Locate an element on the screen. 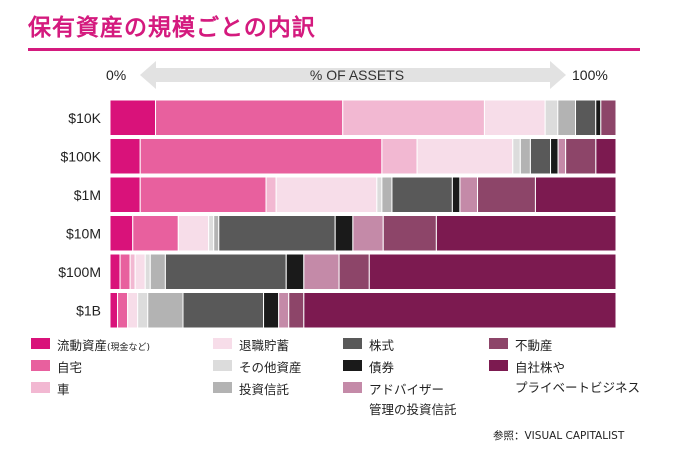 The width and height of the screenshot is (700, 472). legend-label: 債券 is located at coordinates (382, 367).